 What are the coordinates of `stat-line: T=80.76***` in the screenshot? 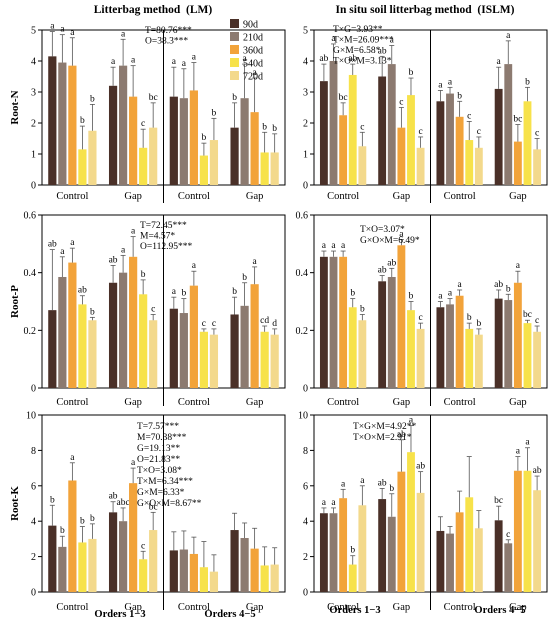 It's located at (168, 31).